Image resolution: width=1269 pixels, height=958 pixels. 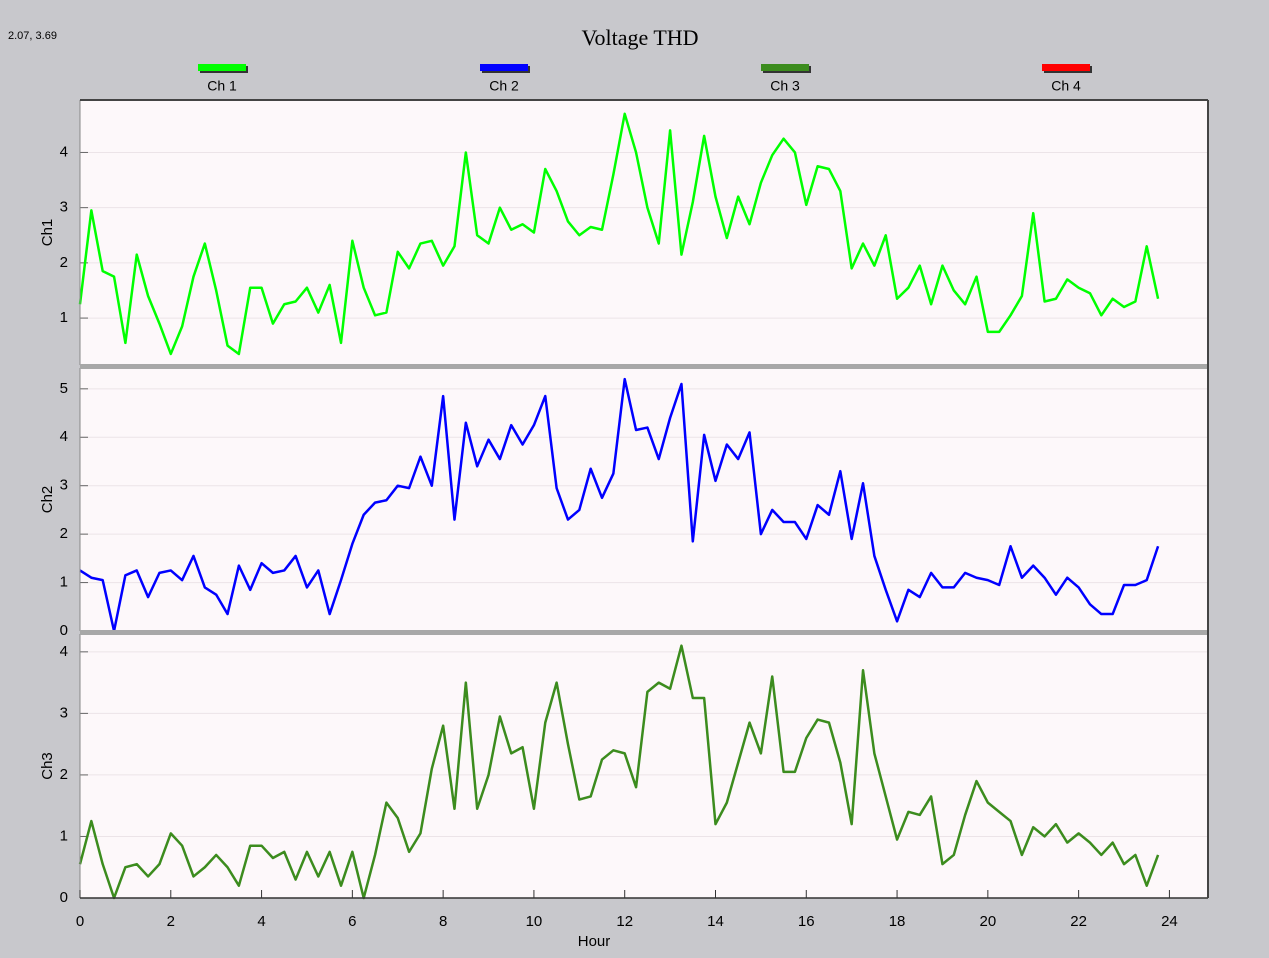 What do you see at coordinates (534, 921) in the screenshot?
I see `x-tick-label: 10` at bounding box center [534, 921].